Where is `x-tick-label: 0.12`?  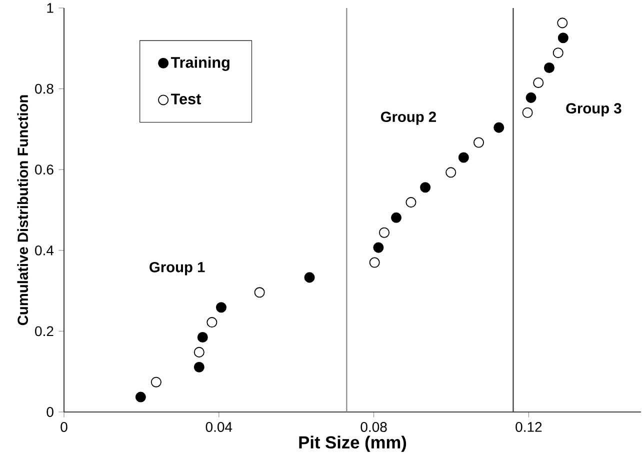
x-tick-label: 0.12 is located at coordinates (529, 427).